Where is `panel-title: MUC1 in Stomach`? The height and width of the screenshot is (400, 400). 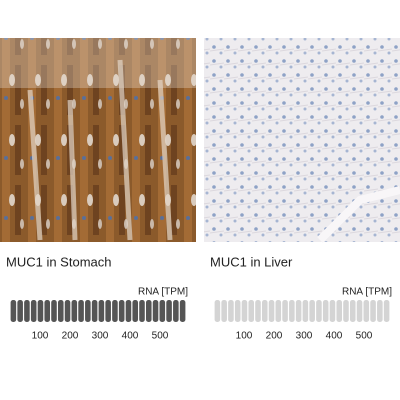 panel-title: MUC1 in Stomach is located at coordinates (58, 261).